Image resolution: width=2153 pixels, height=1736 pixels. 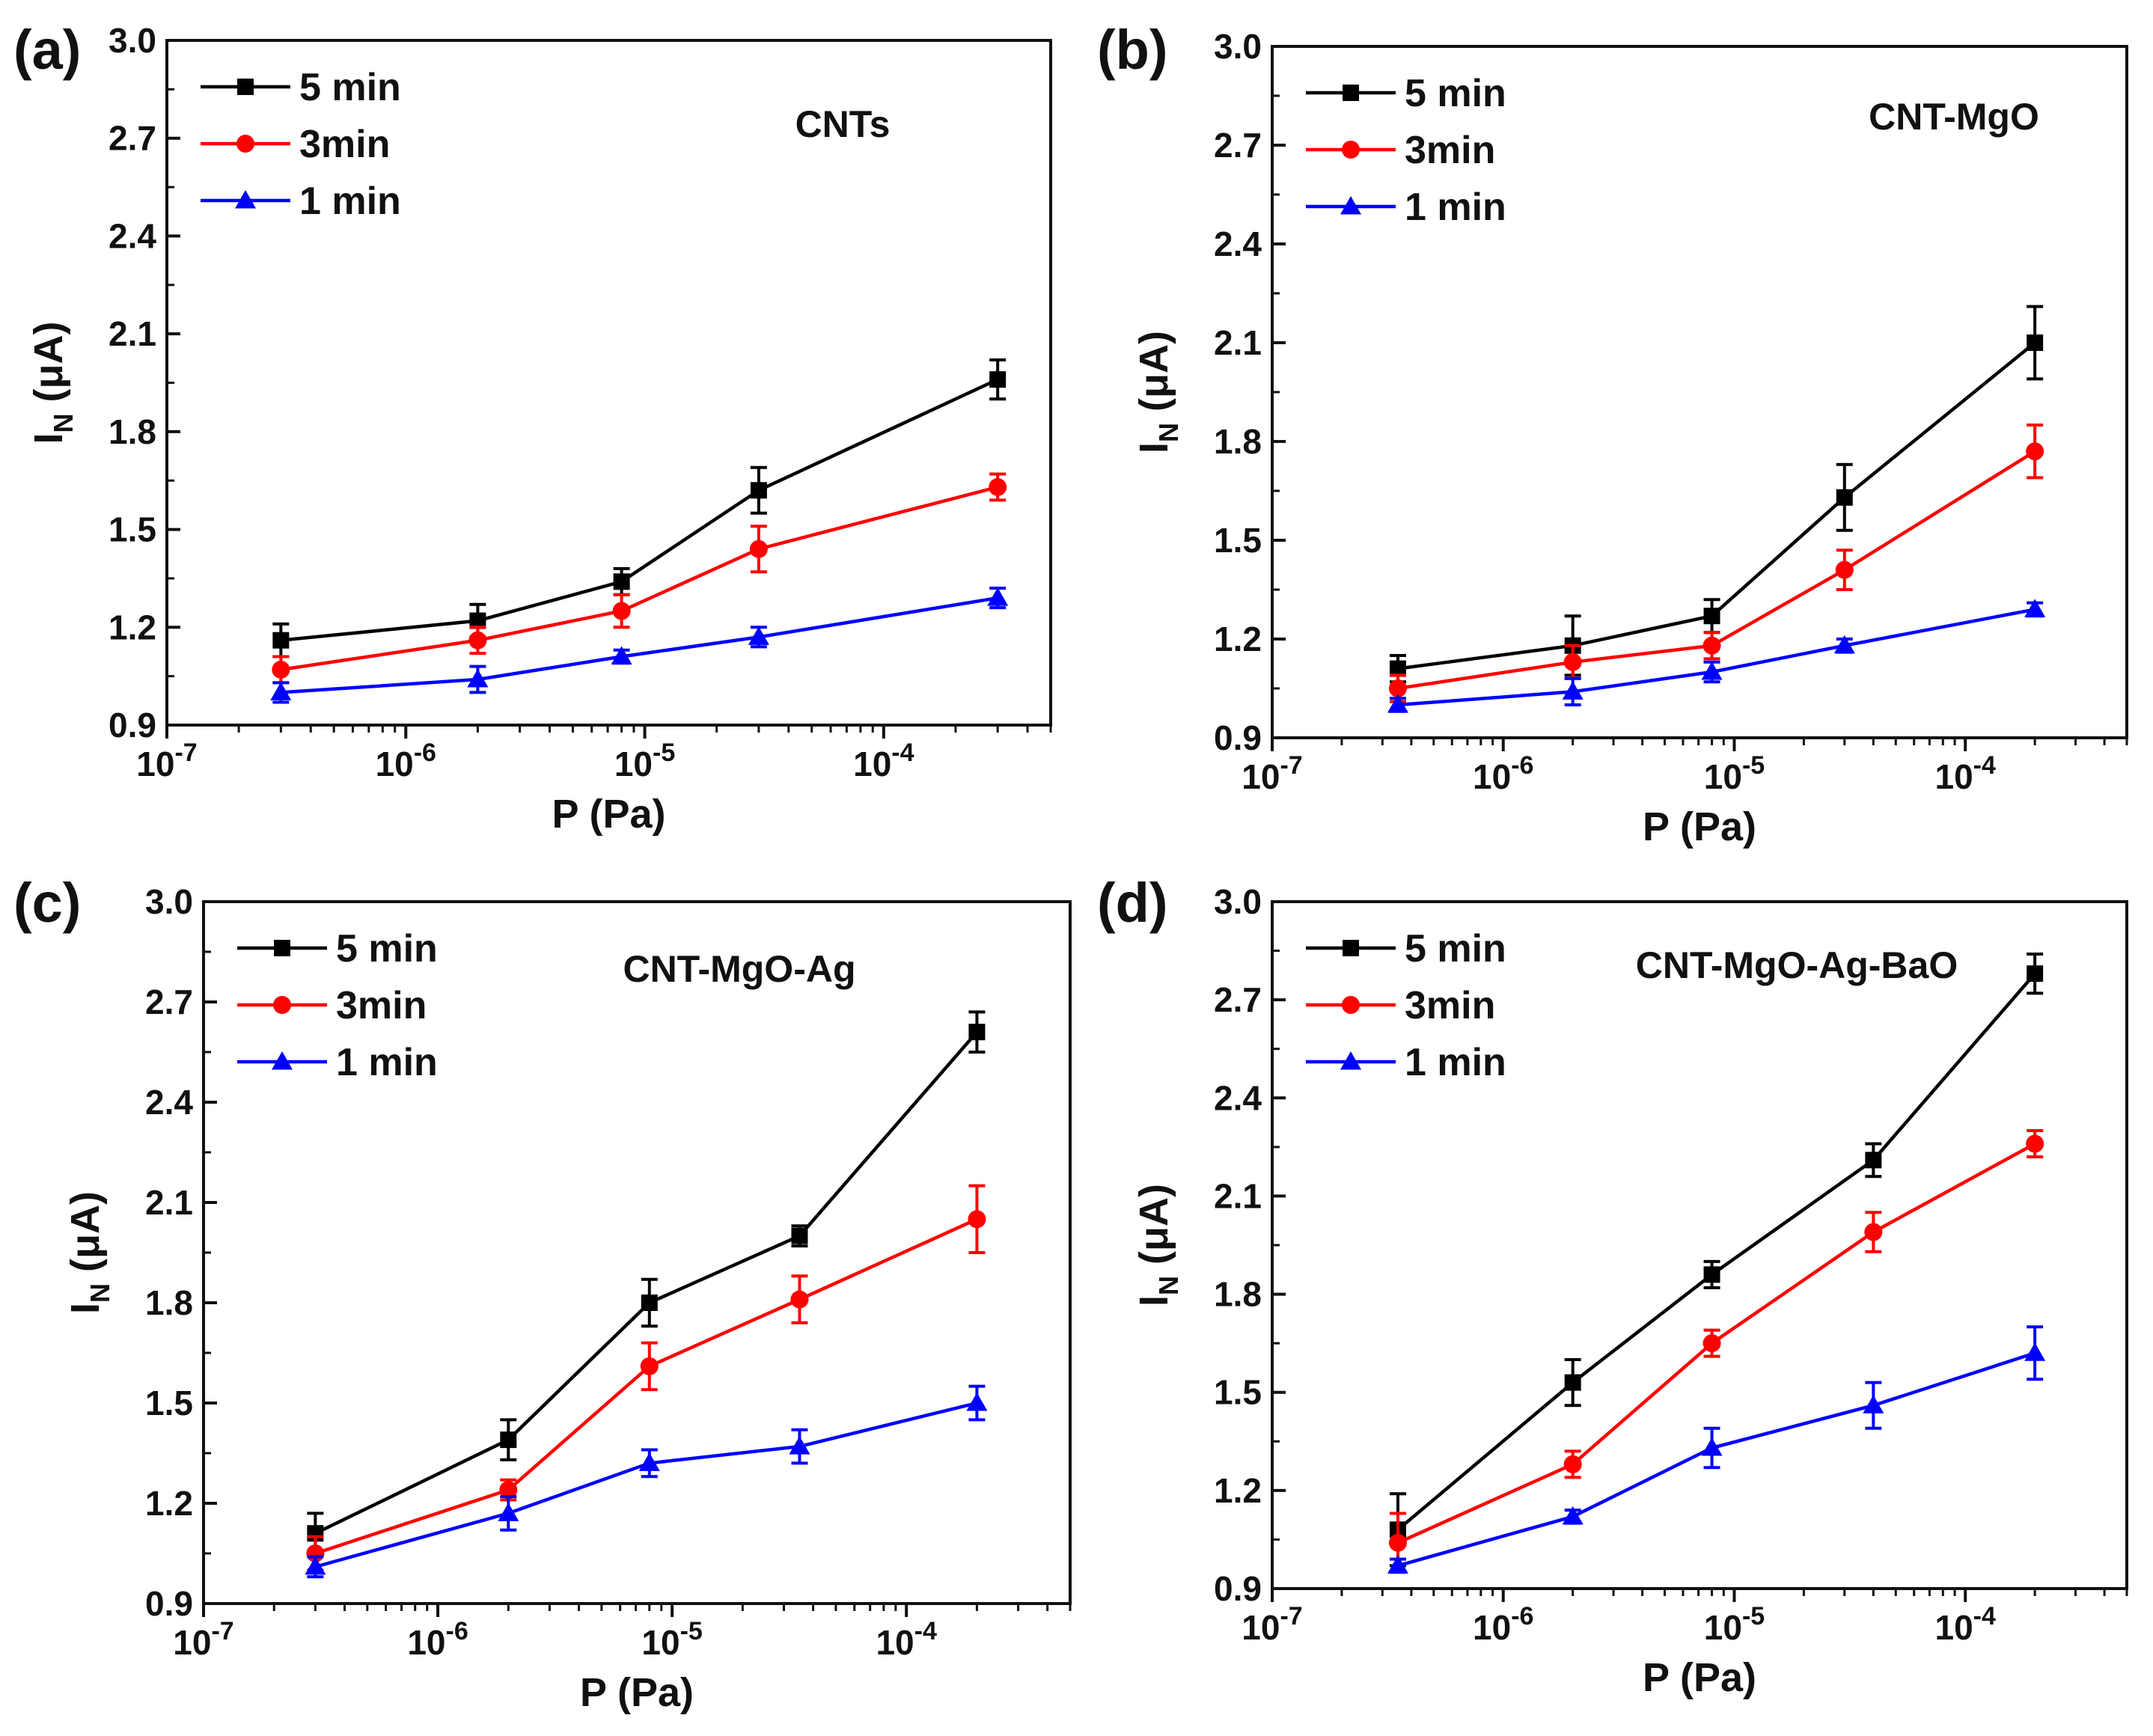 What do you see at coordinates (1132, 903) in the screenshot?
I see `panel-letter: (d)` at bounding box center [1132, 903].